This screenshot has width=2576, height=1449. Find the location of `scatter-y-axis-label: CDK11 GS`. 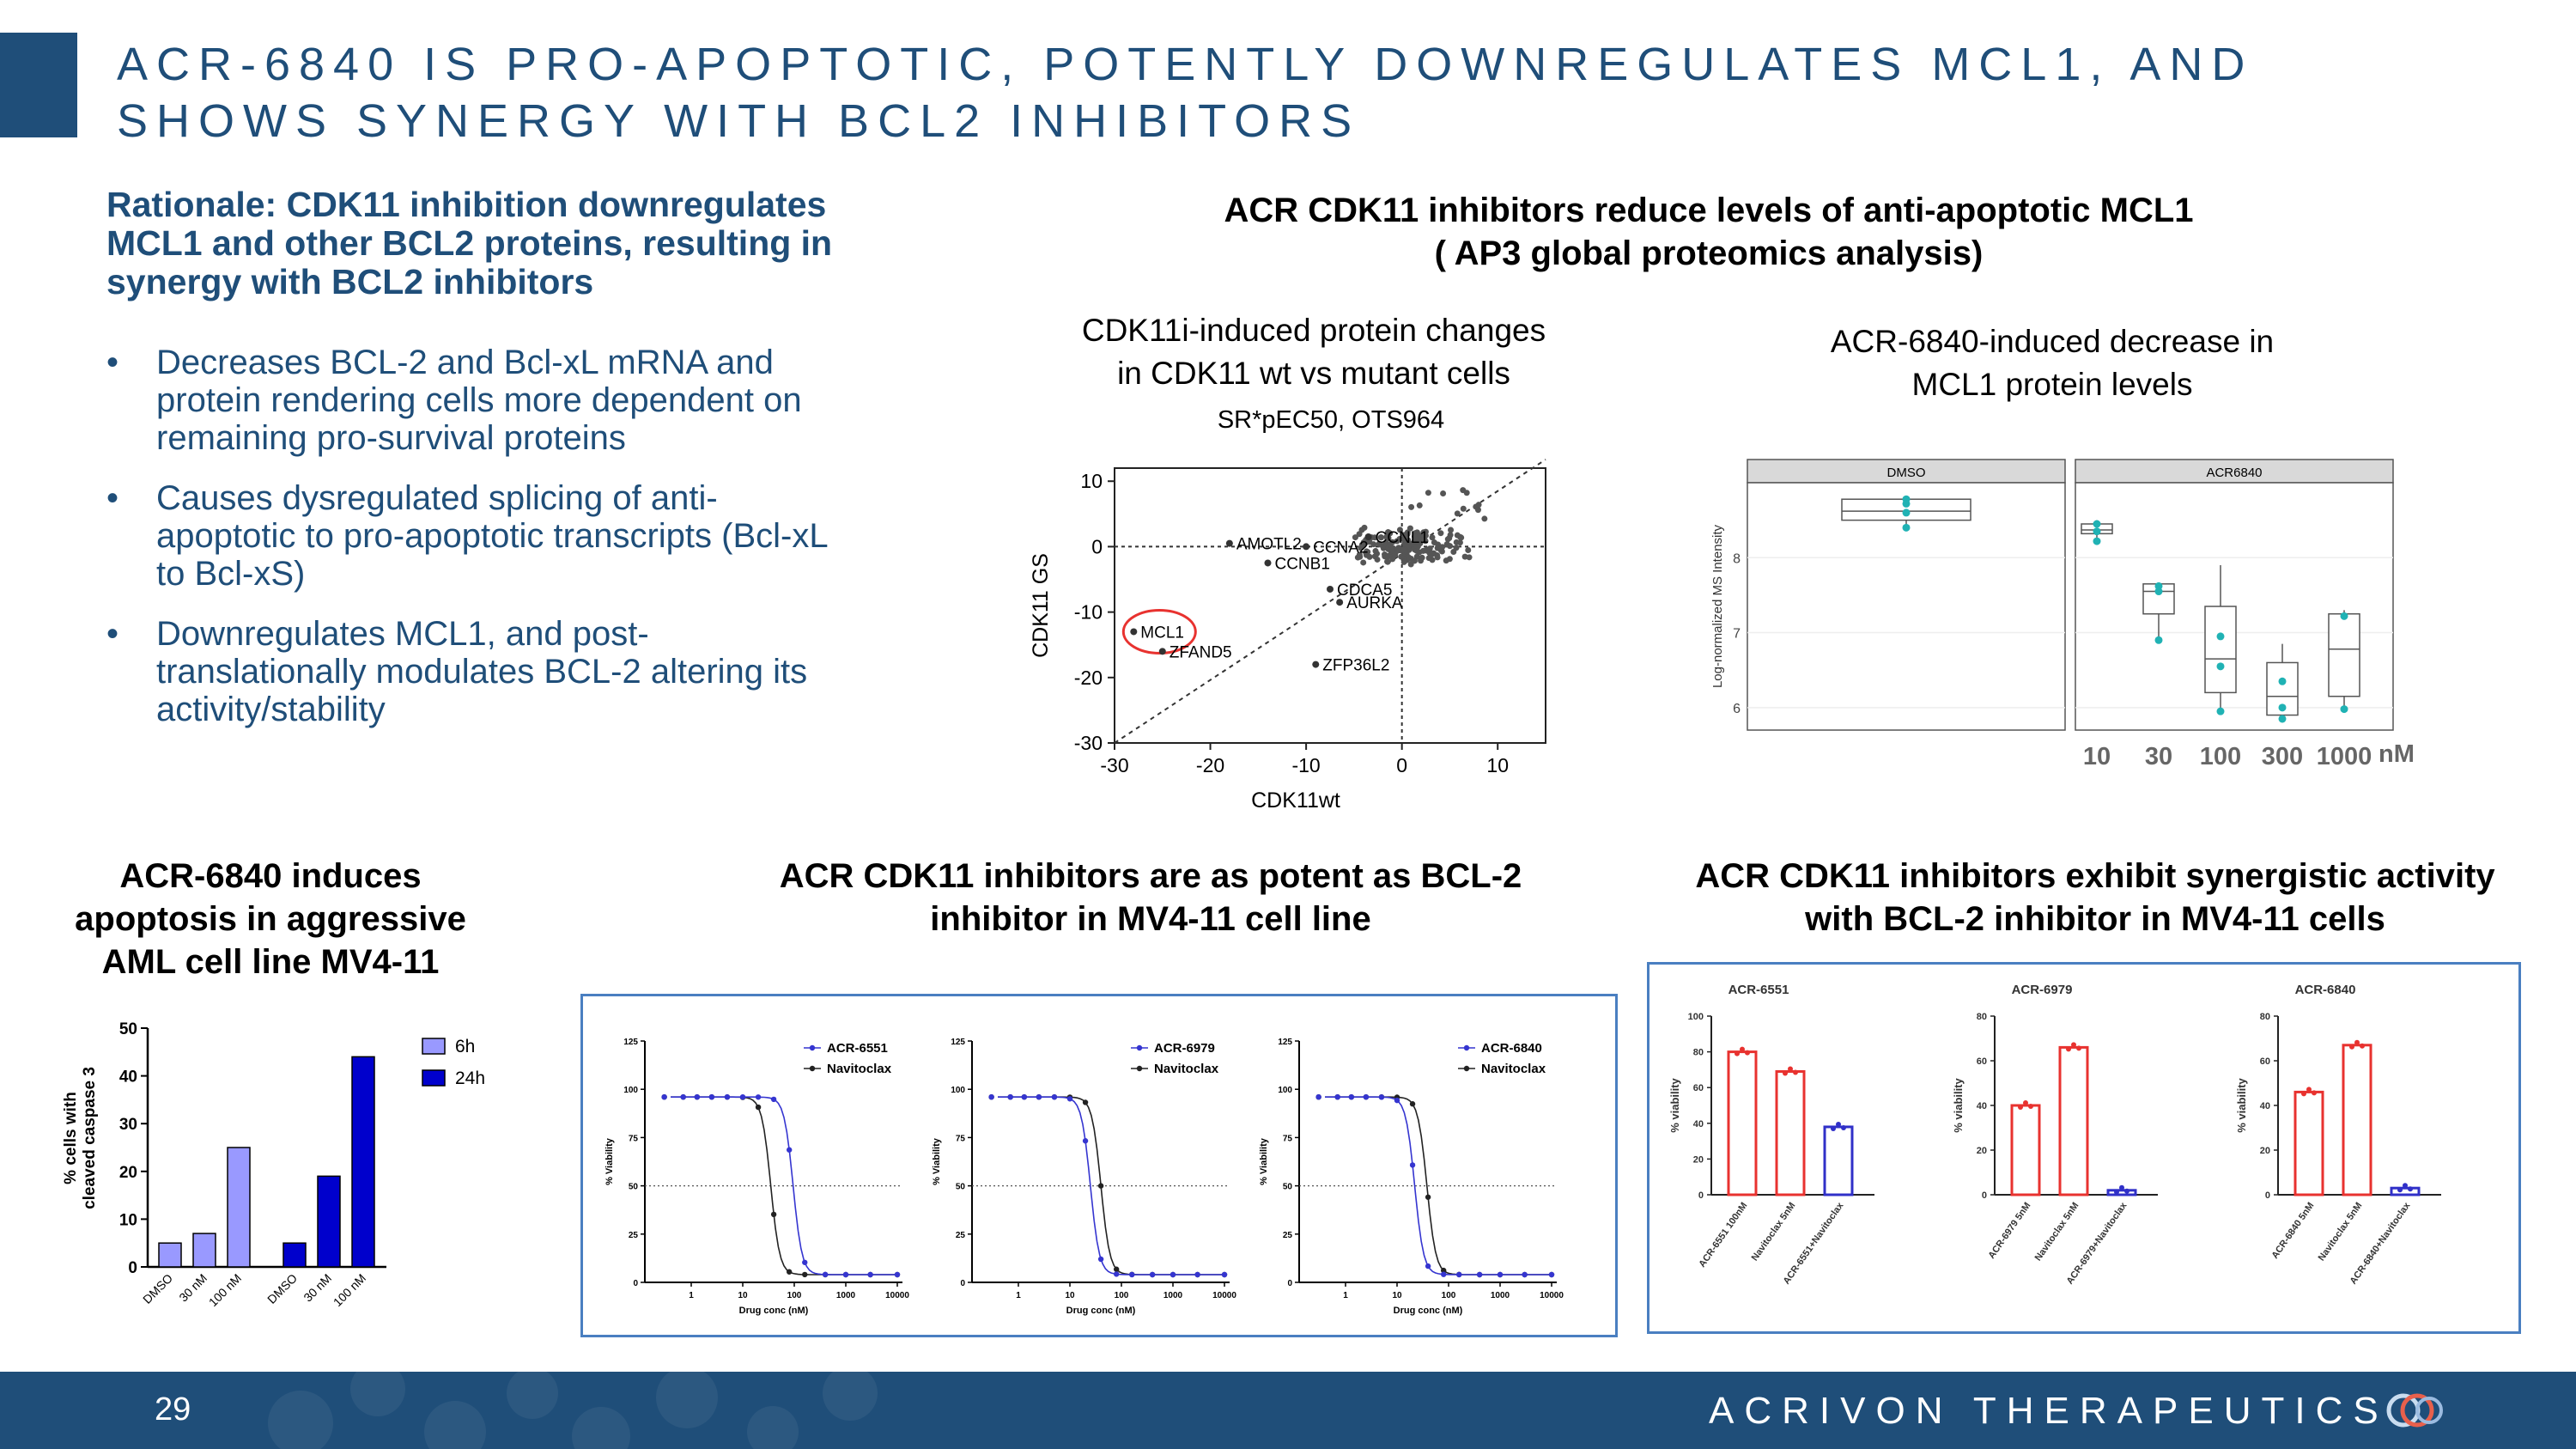

scatter-y-axis-label: CDK11 GS is located at coordinates (1041, 605).